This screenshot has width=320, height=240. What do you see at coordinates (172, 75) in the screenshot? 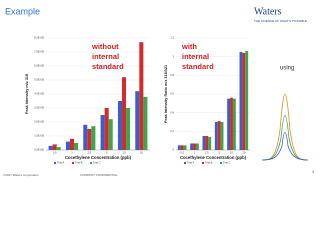
I see `y-tick-label: 0.8` at bounding box center [172, 75].